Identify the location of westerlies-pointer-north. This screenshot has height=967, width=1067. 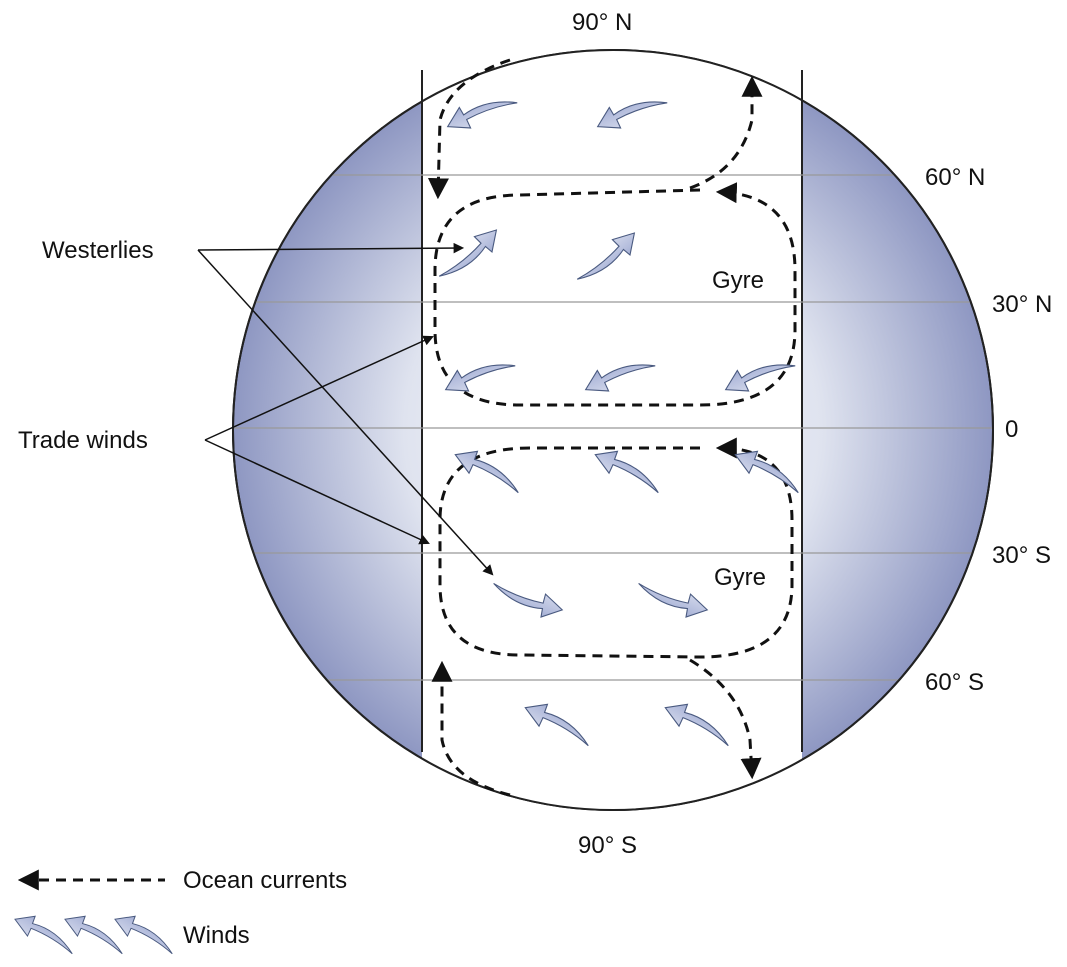
(331, 248).